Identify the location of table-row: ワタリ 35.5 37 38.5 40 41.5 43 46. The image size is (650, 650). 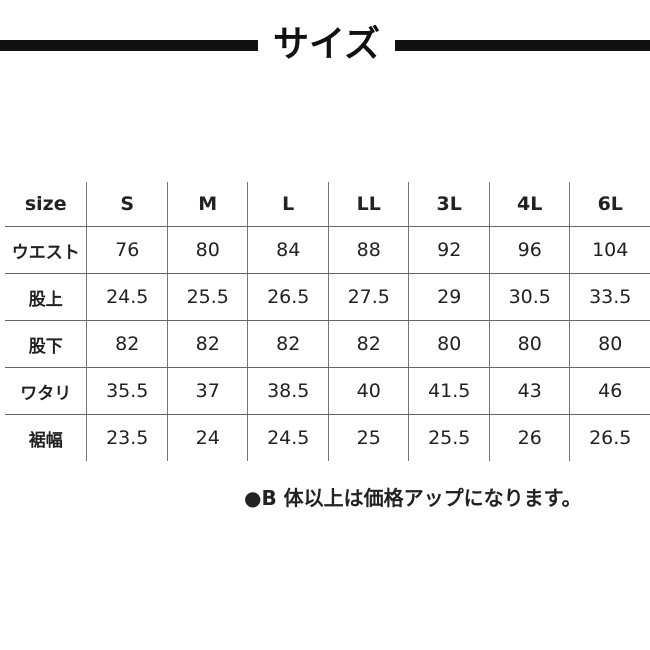
(327, 391).